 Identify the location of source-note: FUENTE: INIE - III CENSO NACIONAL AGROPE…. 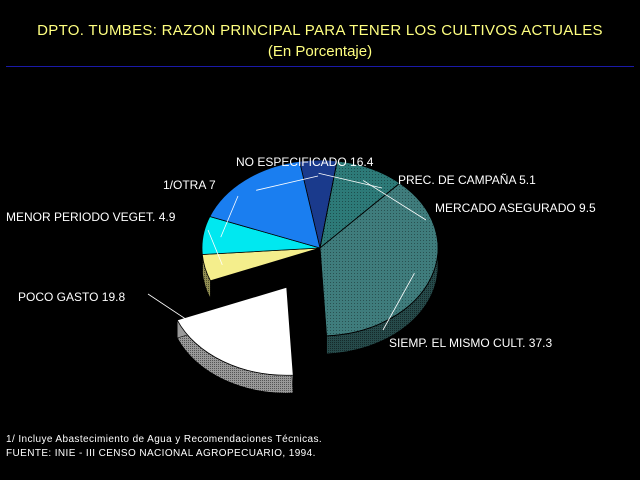
(161, 453).